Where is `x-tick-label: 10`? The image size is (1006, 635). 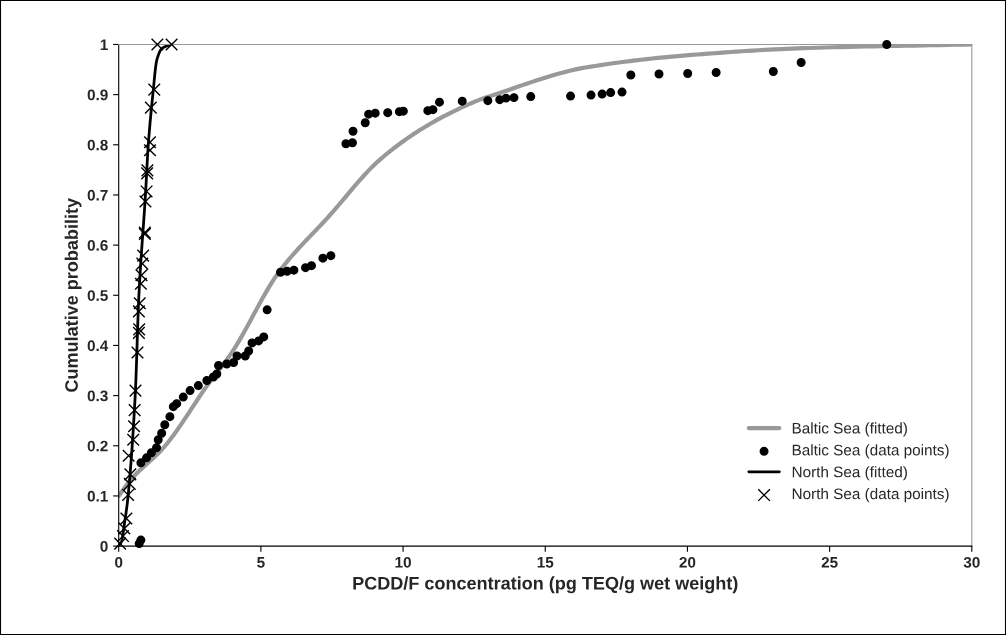 x-tick-label: 10 is located at coordinates (403, 562).